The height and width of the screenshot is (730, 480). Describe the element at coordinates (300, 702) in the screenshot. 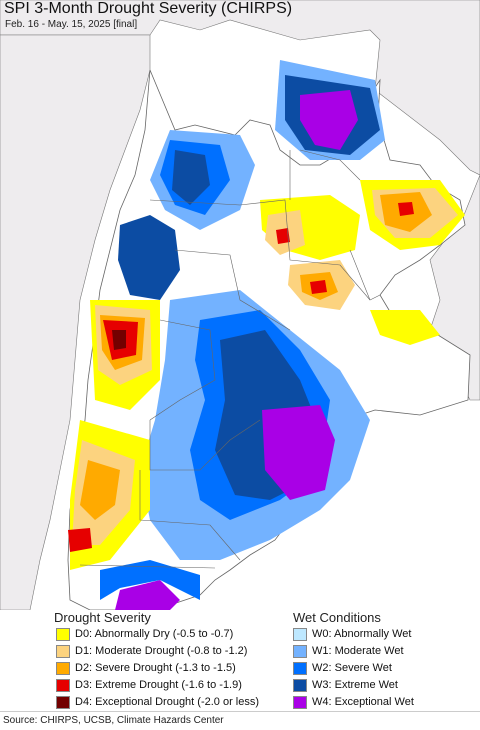

I see `legend-swatch-w4` at that location.